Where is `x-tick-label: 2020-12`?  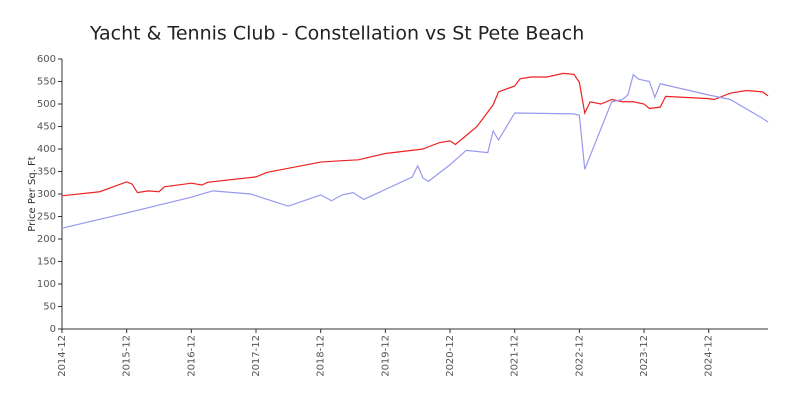
x-tick-label: 2020-12 is located at coordinates (450, 356).